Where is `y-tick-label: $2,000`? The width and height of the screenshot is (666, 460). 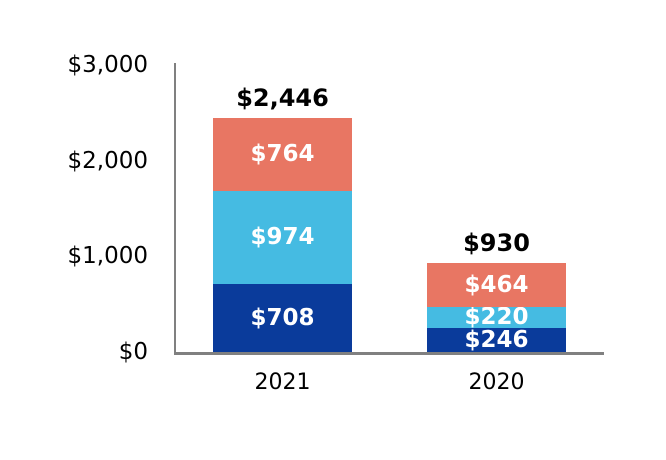
y-tick-label: $2,000 is located at coordinates (107, 160).